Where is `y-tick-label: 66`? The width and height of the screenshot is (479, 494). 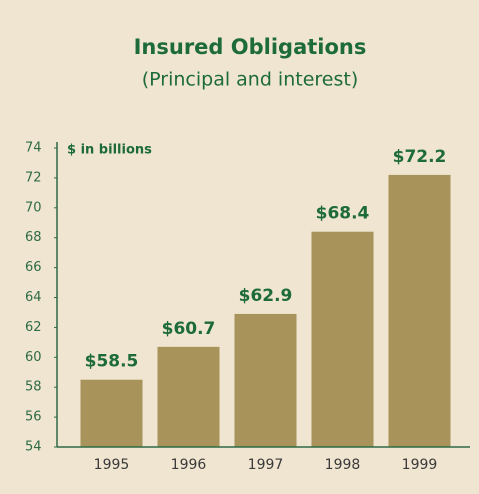
y-tick-label: 66 is located at coordinates (33, 267).